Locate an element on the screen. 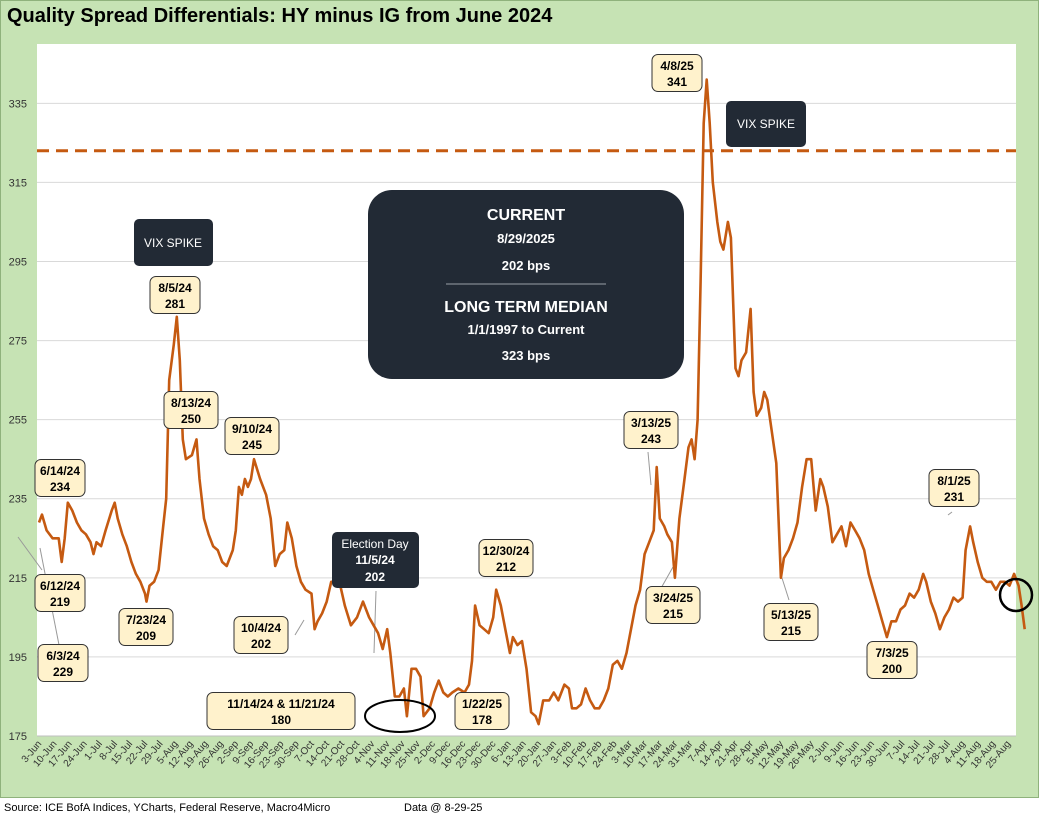 Image resolution: width=1041 pixels, height=818 pixels. annotation-date: 4/8/25 is located at coordinates (677, 66).